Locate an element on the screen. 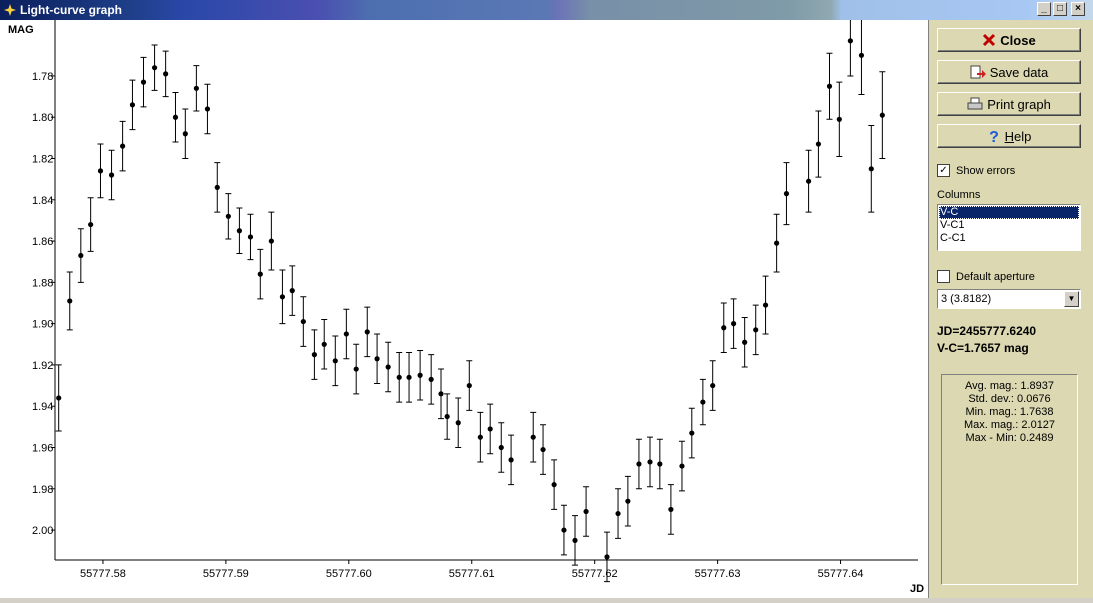 The height and width of the screenshot is (603, 1093). close-button: Close is located at coordinates (1009, 40).